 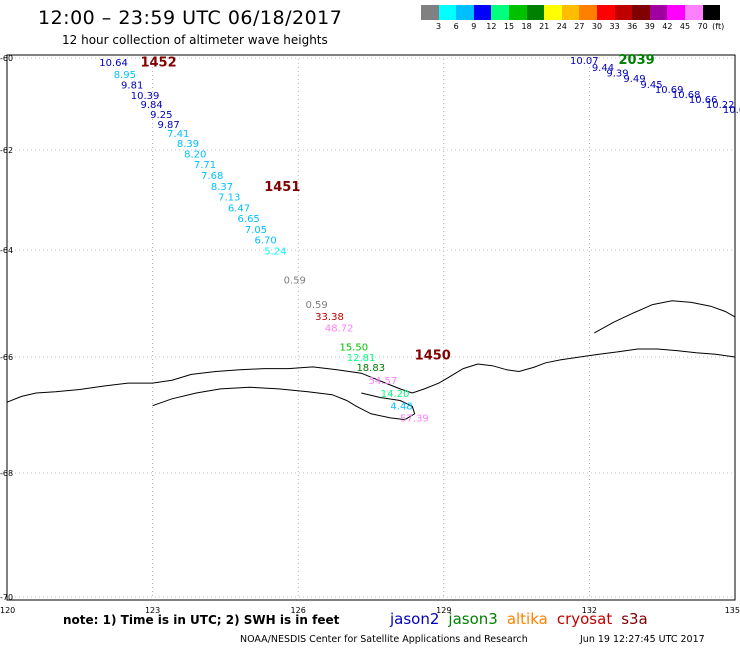 I want to click on color-scale-label: 24, so click(x=561, y=26).